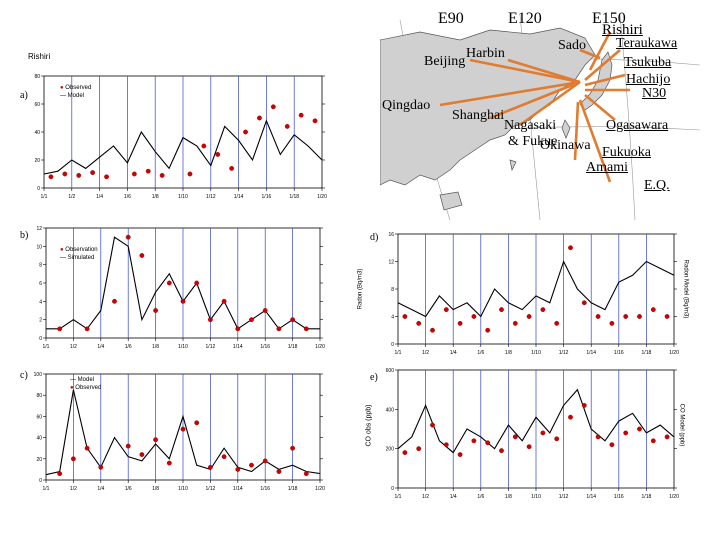  What do you see at coordinates (564, 497) in the screenshot?
I see `x-tick-label: 1/12` at bounding box center [564, 497].